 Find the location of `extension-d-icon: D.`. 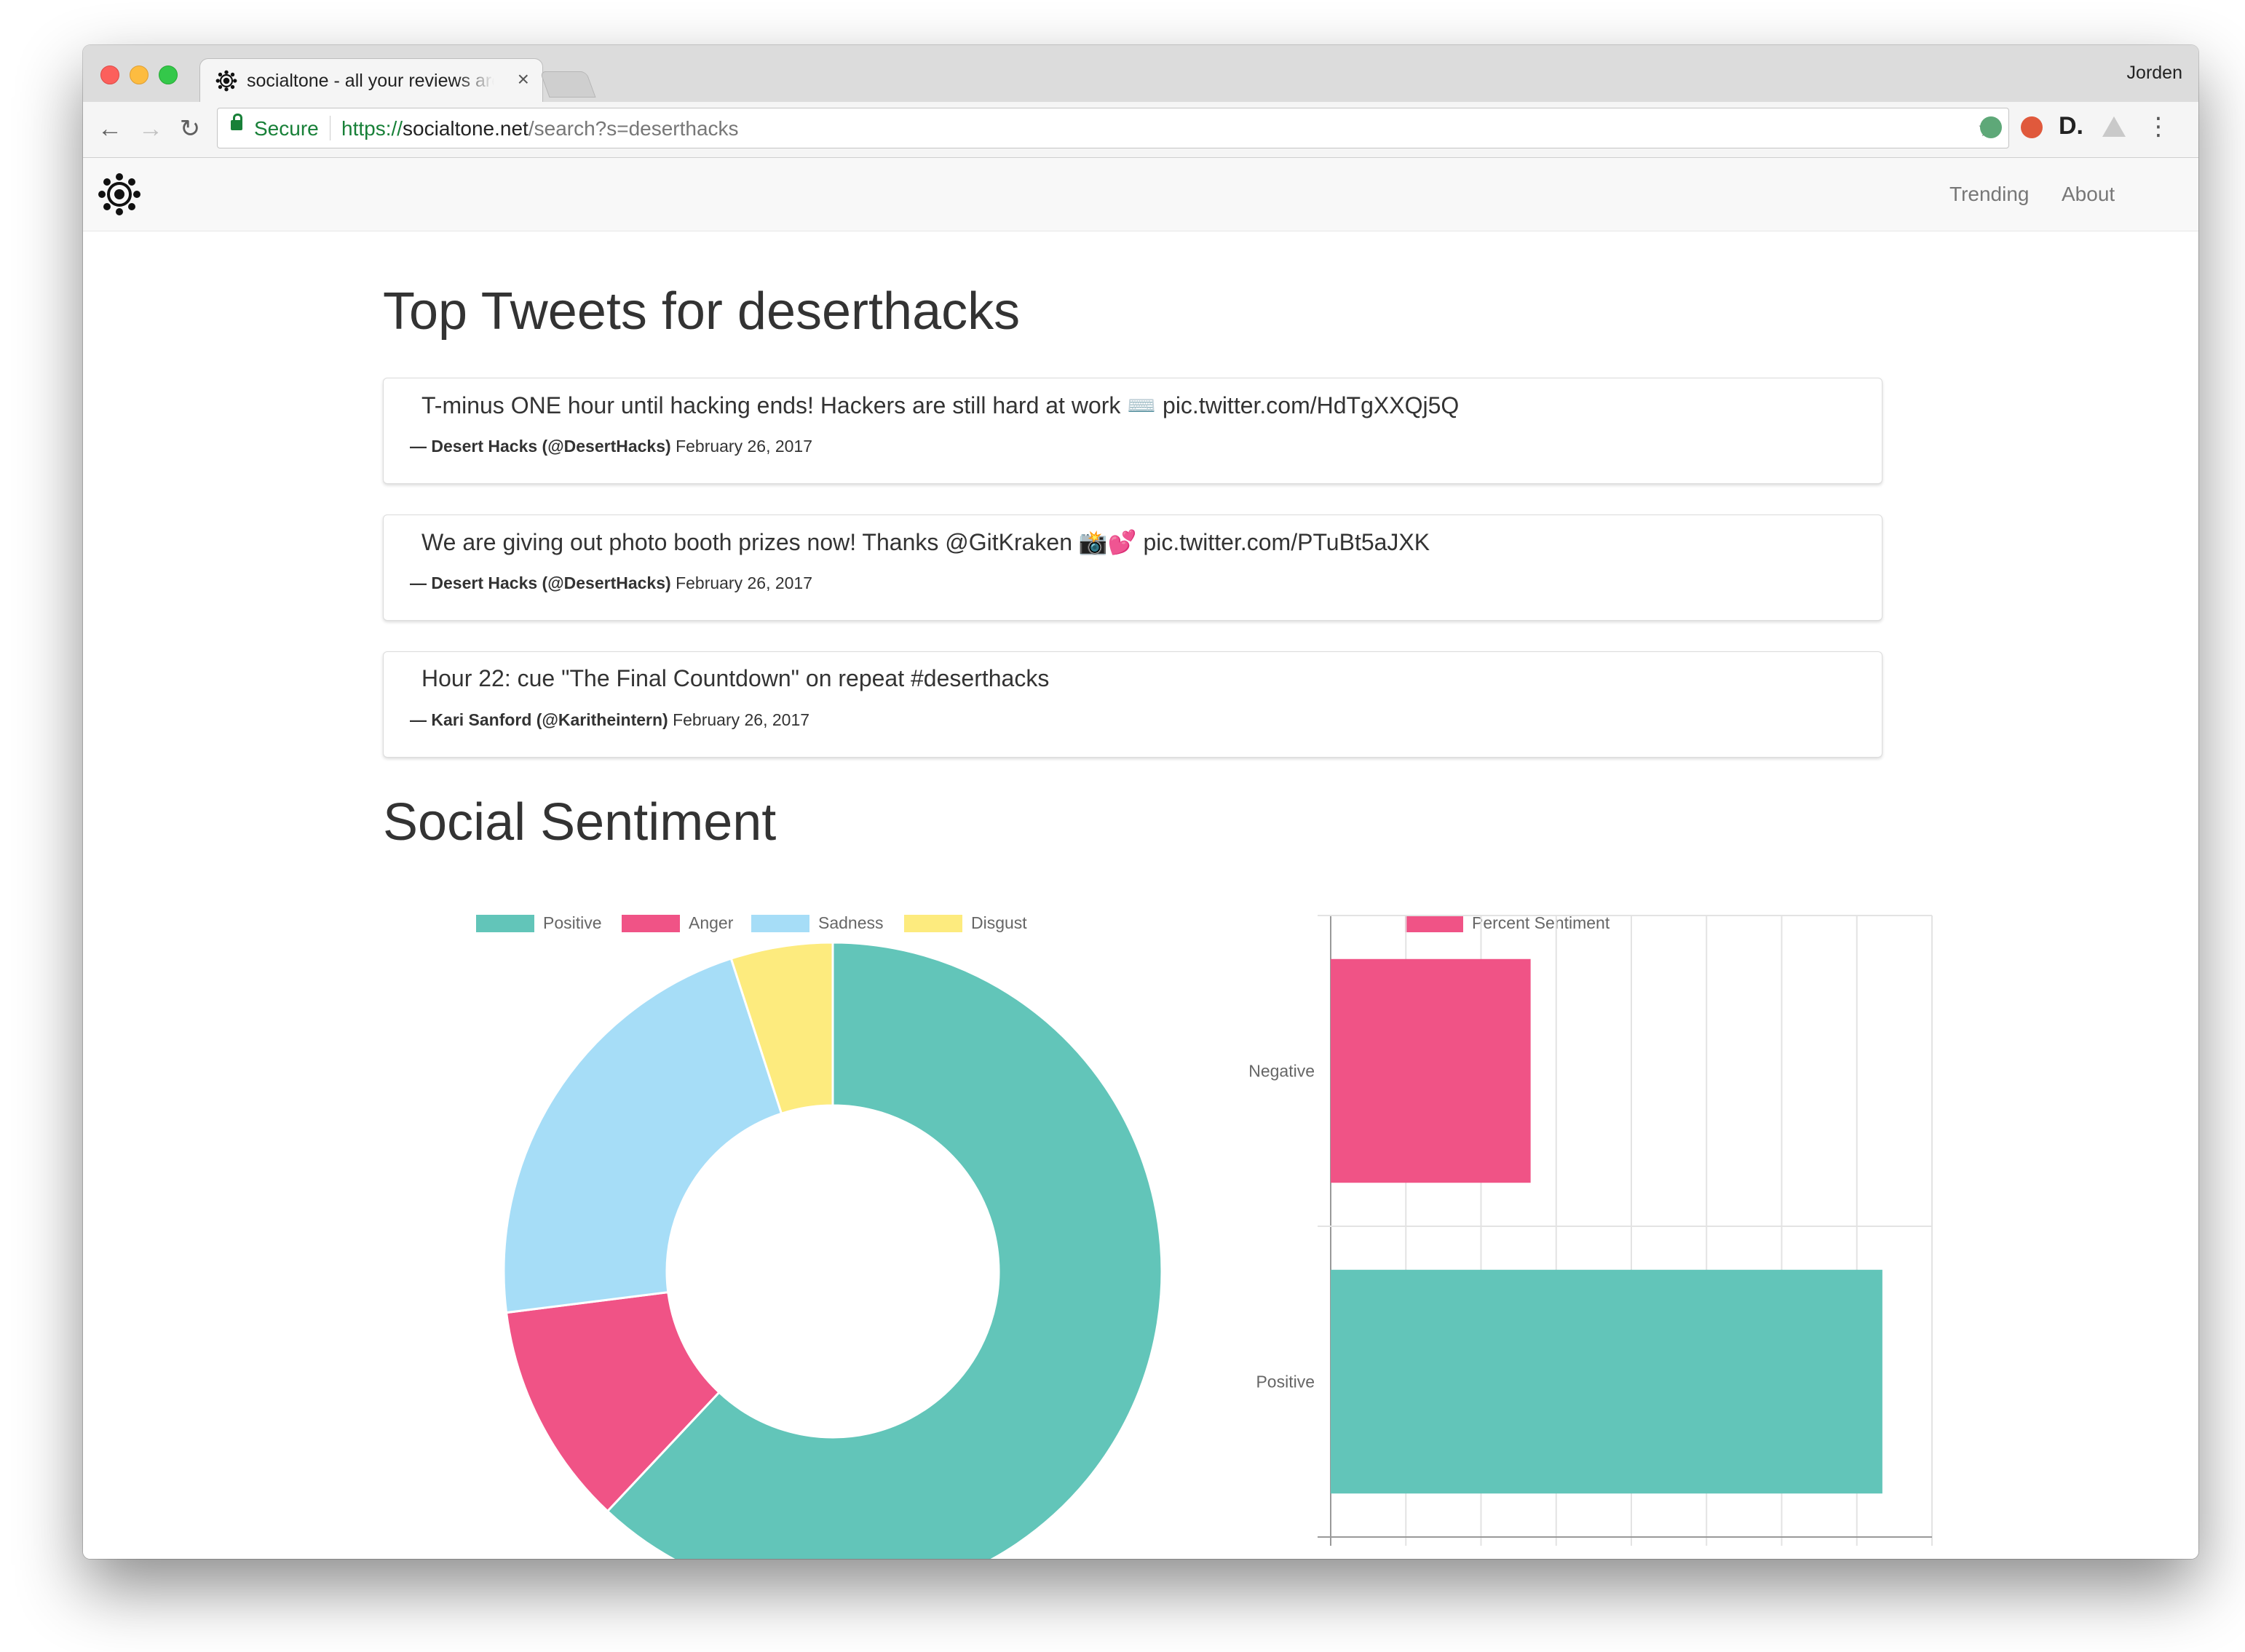

extension-d-icon: D. is located at coordinates (2071, 126).